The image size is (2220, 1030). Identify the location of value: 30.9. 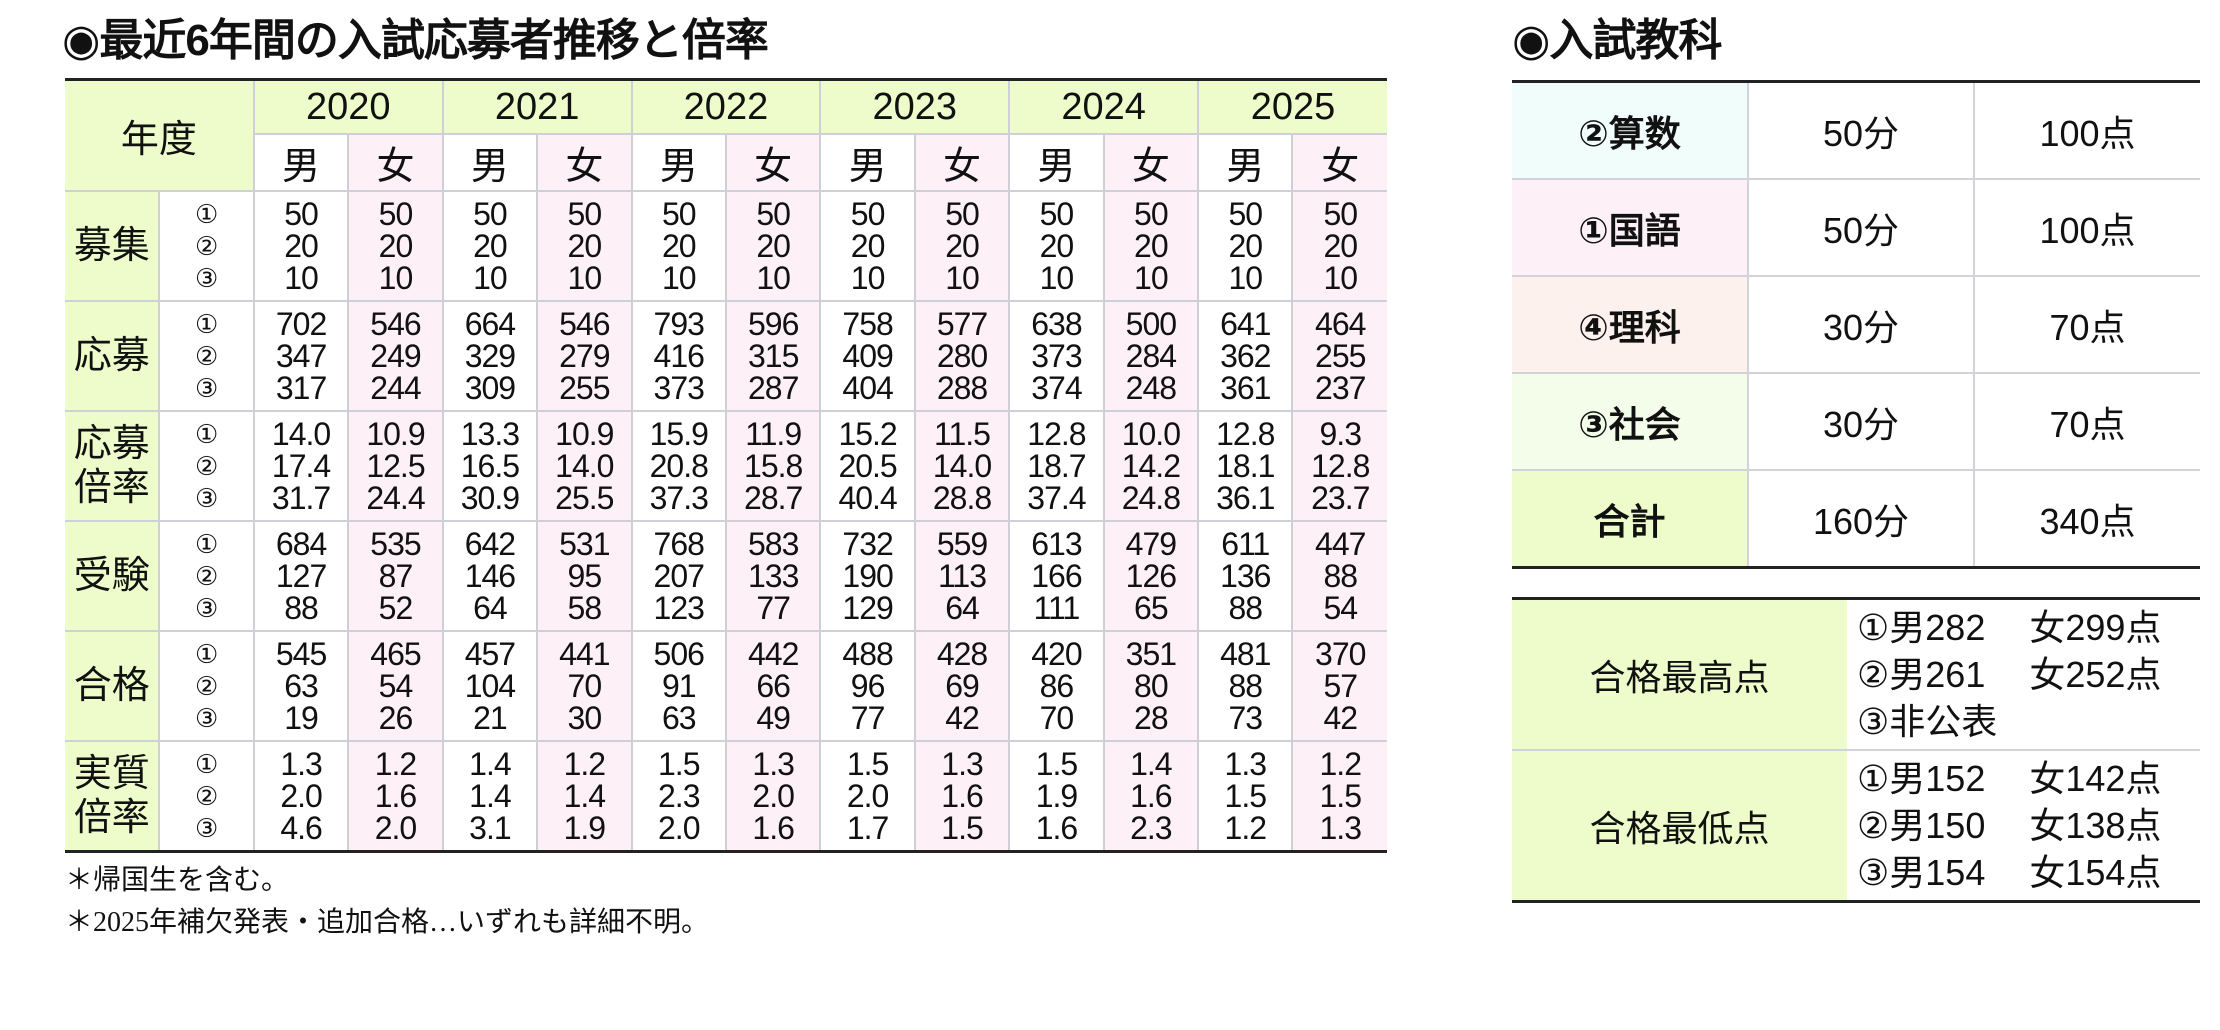
(490, 498).